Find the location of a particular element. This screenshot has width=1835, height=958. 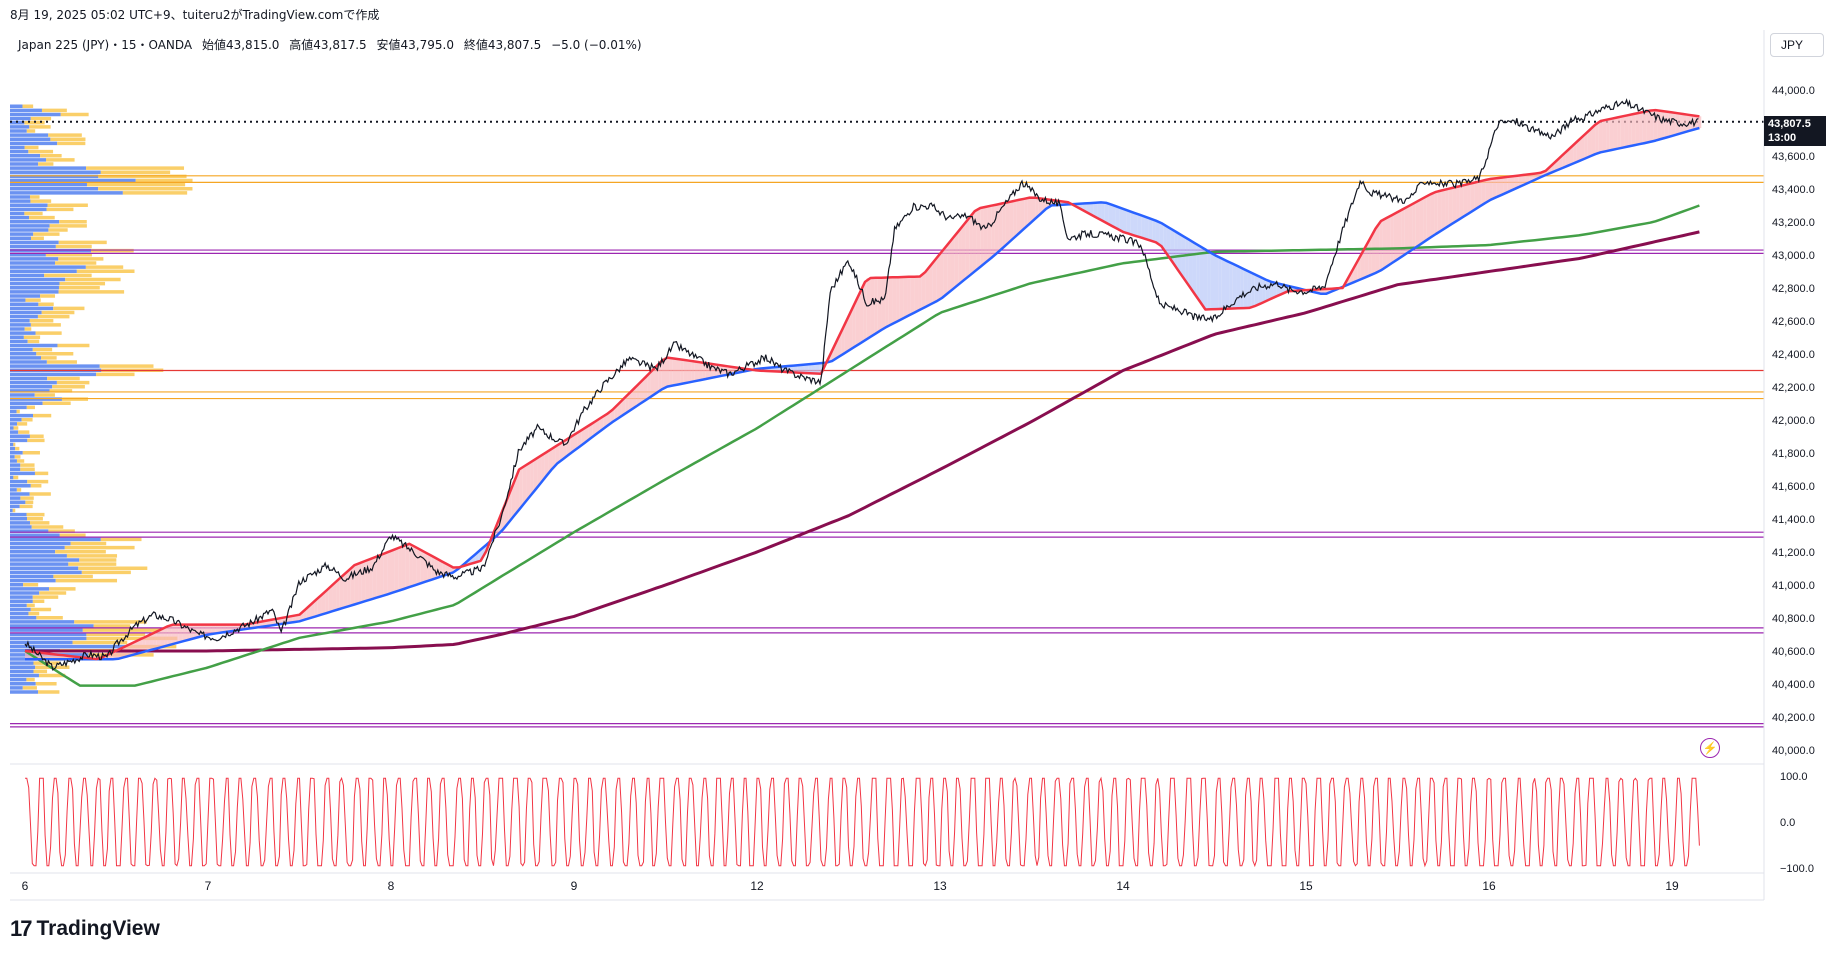

y-tick-label: 43,600.0 is located at coordinates (1793, 157).